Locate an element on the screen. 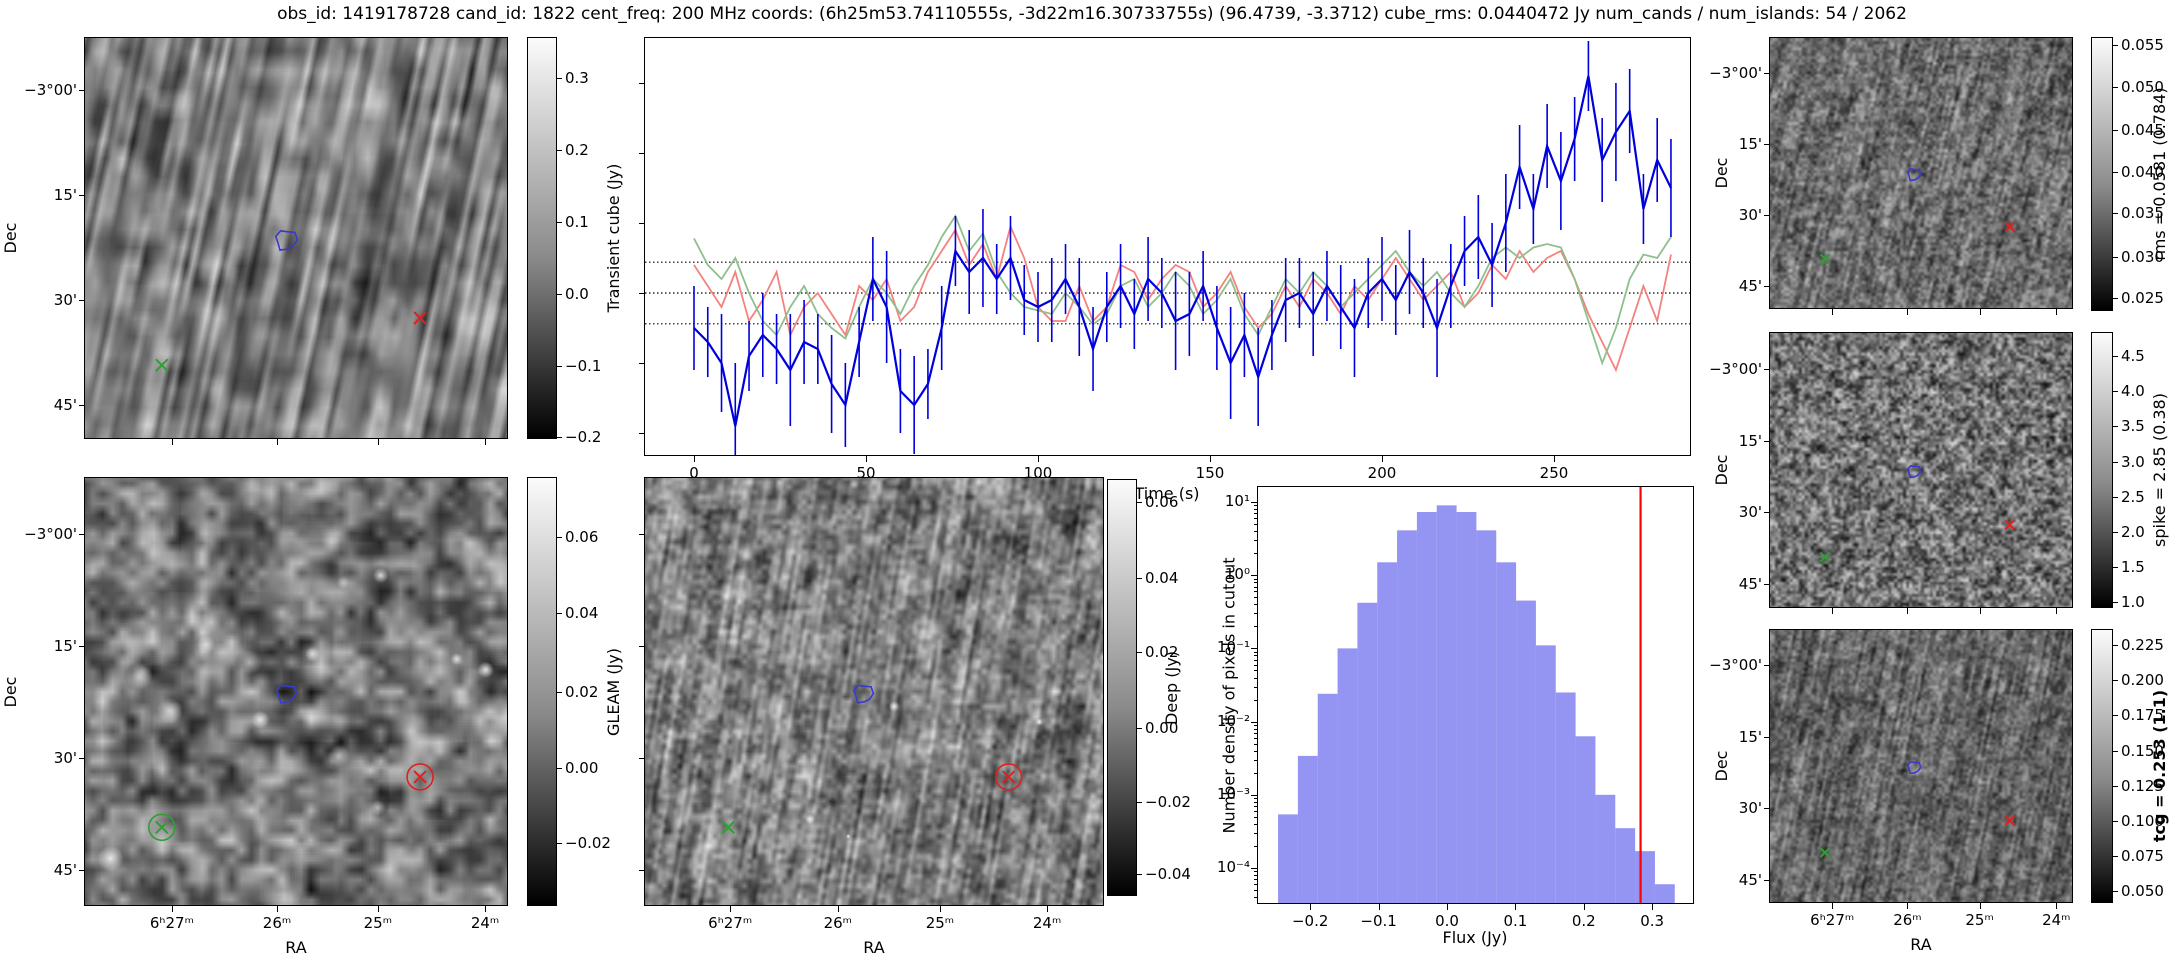 Image resolution: width=2184 pixels, height=960 pixels. tcg-colorbar-tick-label: 0.075 is located at coordinates (2142, 856).